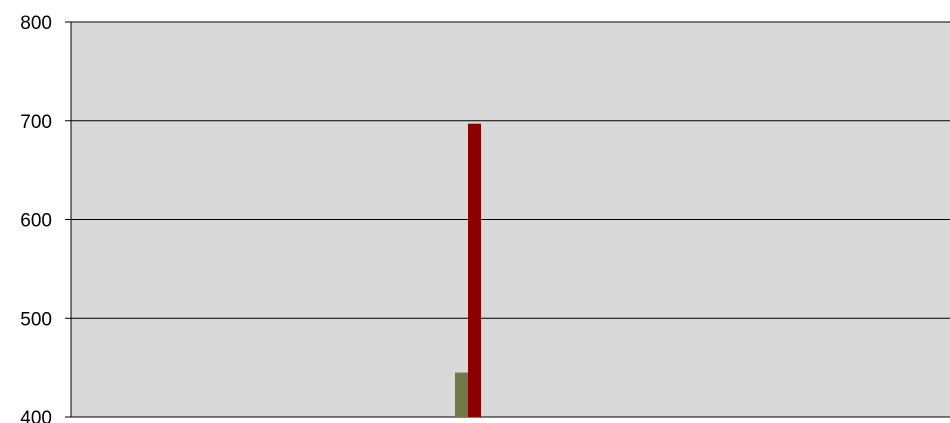 The height and width of the screenshot is (423, 950). Describe the element at coordinates (36, 415) in the screenshot. I see `y-tick-label: 400` at that location.